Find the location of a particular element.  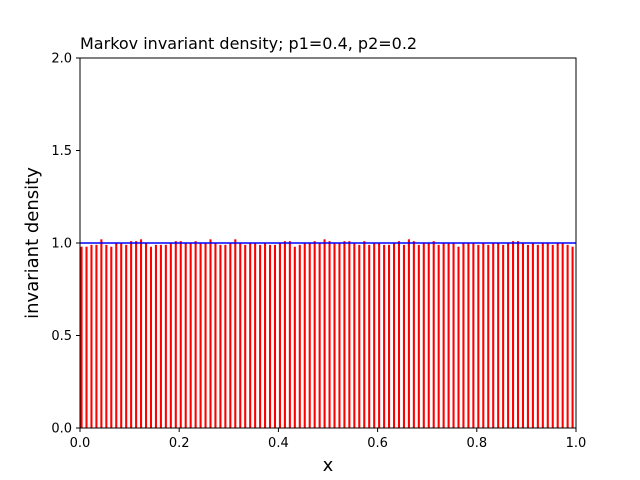

x-tick-label: 0.4 is located at coordinates (278, 443).